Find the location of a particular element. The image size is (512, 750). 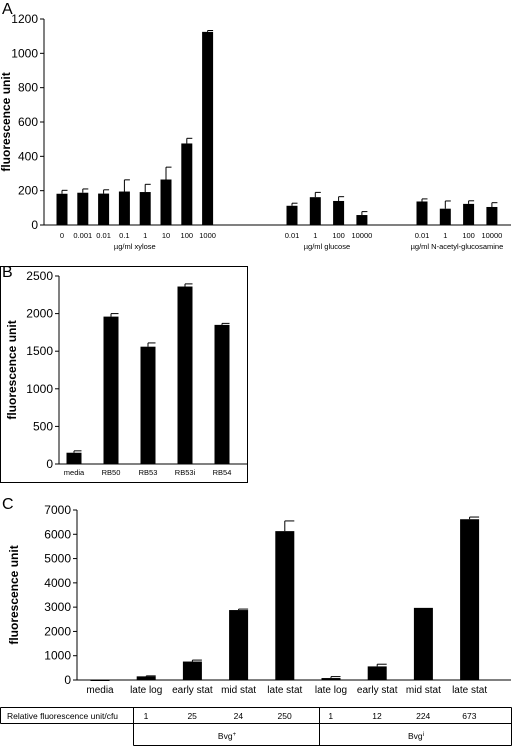

table-cell: 24 is located at coordinates (239, 716).